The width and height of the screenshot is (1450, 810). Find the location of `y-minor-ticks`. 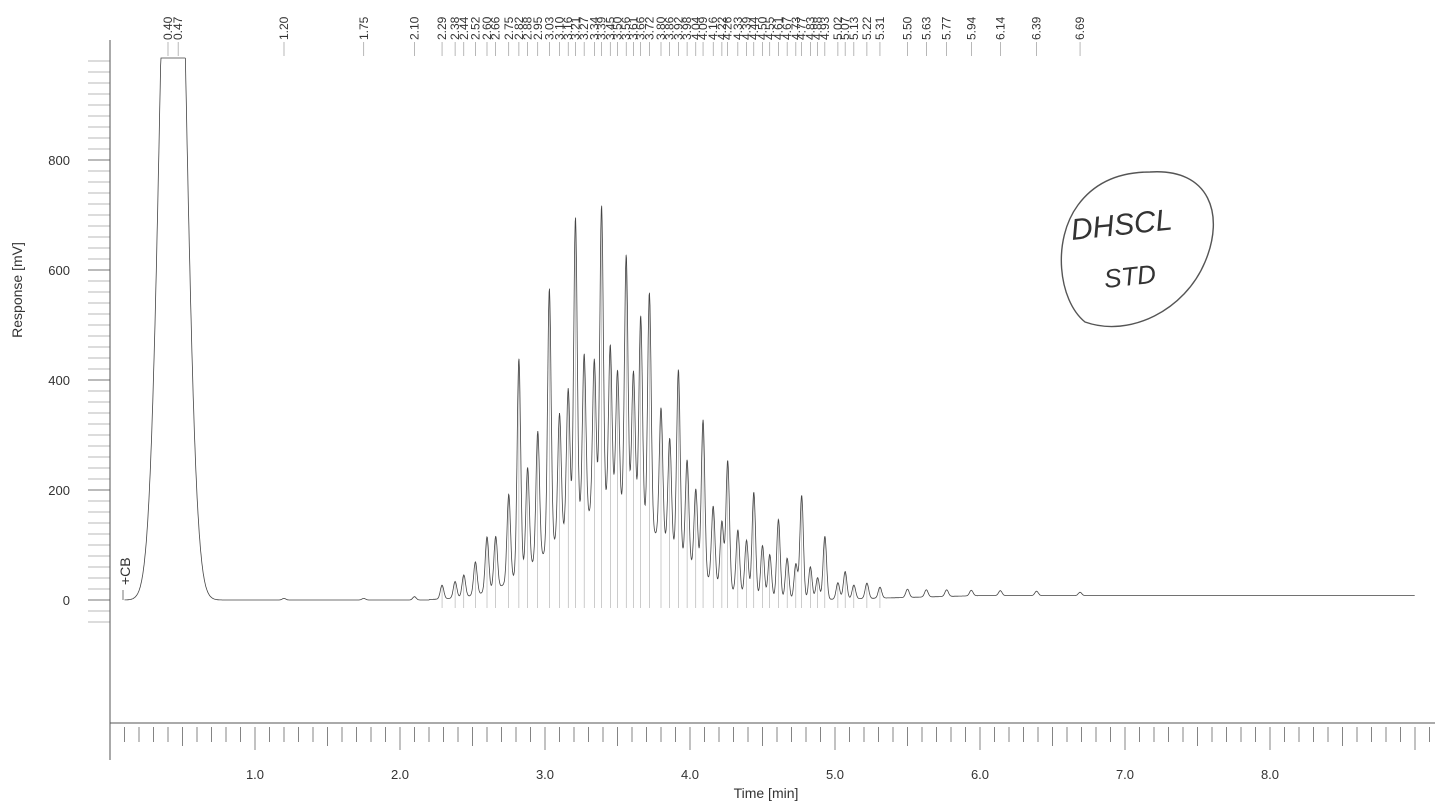

y-minor-ticks is located at coordinates (99, 341).